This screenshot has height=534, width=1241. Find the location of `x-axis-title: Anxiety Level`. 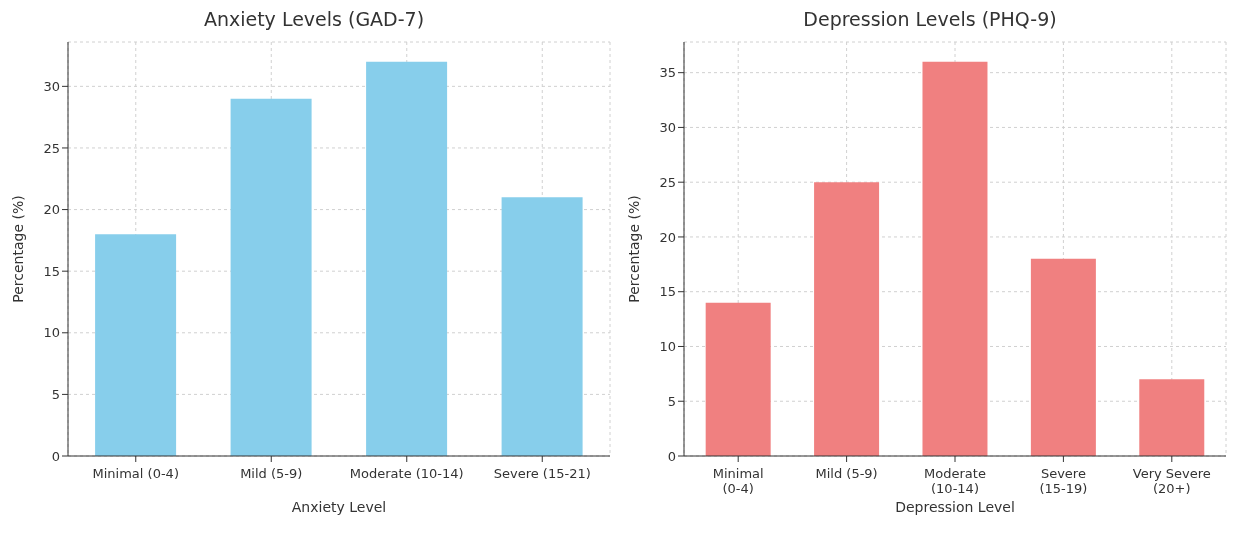

x-axis-title: Anxiety Level is located at coordinates (339, 507).